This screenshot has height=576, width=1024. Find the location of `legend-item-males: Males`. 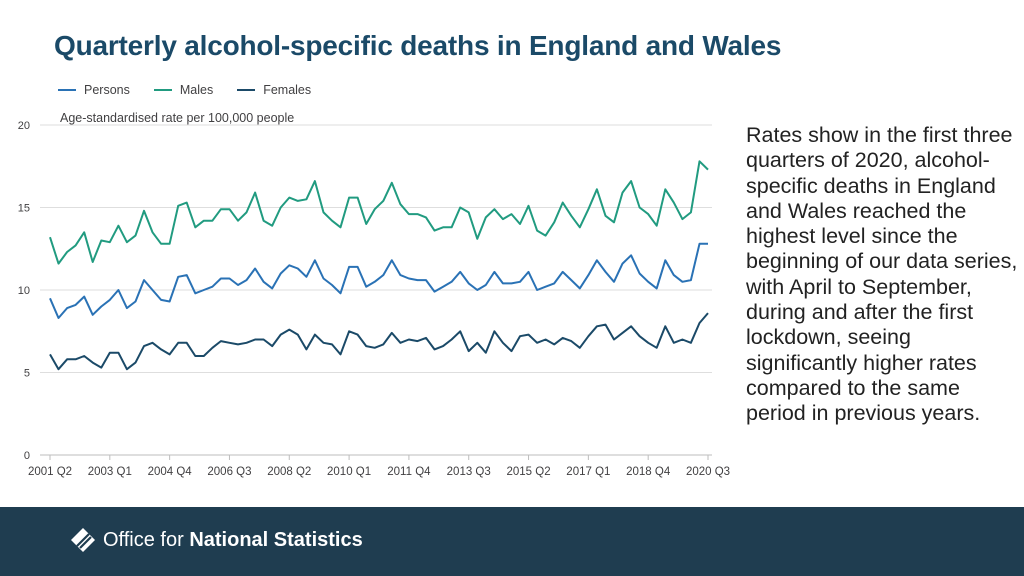

legend-item-males: Males is located at coordinates (183, 90).